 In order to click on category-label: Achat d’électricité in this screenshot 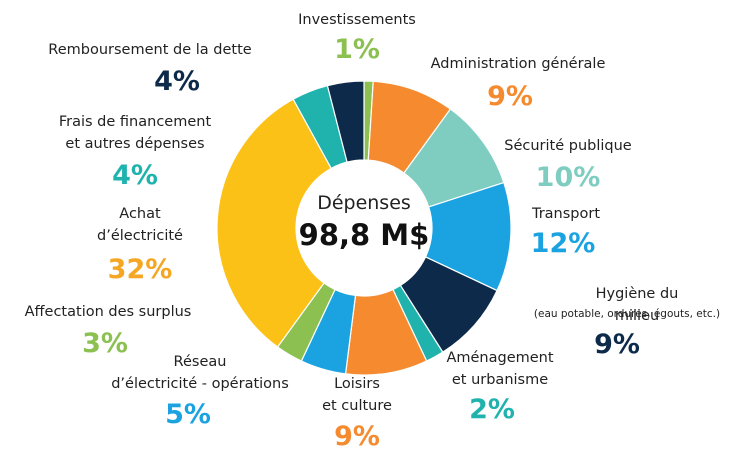, I will do `click(140, 225)`.